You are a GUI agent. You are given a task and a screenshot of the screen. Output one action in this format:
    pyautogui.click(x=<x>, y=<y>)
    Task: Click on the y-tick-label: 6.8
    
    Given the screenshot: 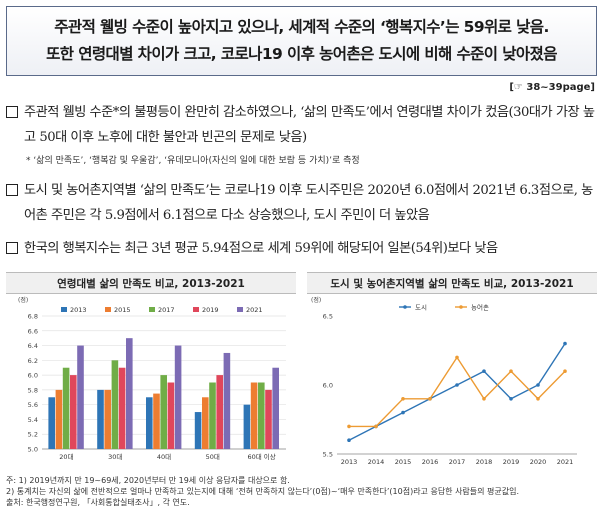 What is the action you would take?
    pyautogui.click(x=33, y=317)
    